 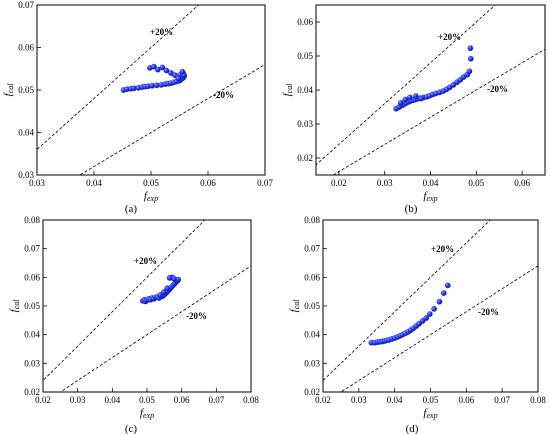 What do you see at coordinates (131, 209) in the screenshot?
I see `panel-caption: (a)` at bounding box center [131, 209].